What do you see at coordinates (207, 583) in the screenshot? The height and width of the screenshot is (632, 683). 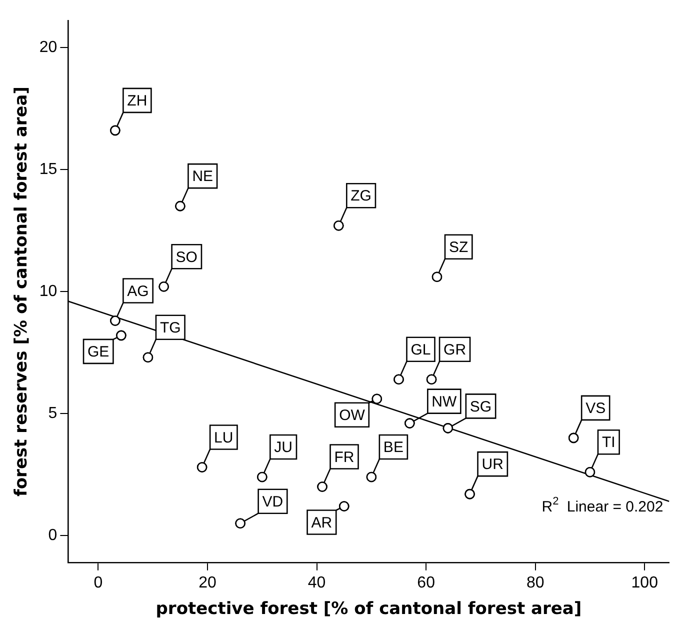 I see `x-tick-label: 20` at bounding box center [207, 583].